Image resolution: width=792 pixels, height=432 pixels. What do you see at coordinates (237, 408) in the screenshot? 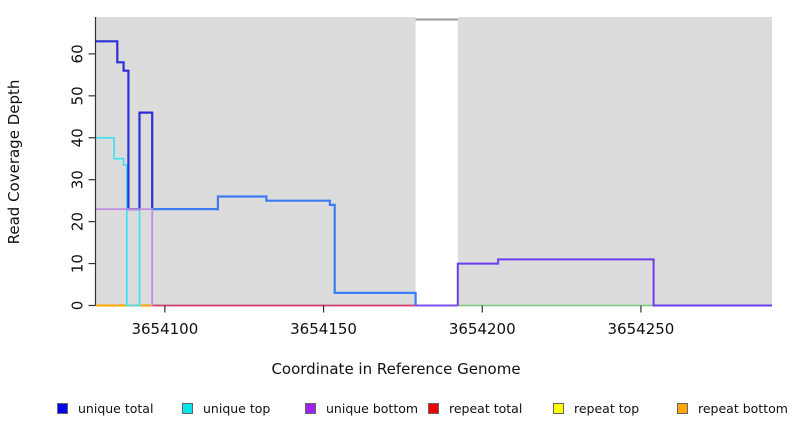
I see `legend-label: unique top` at bounding box center [237, 408].